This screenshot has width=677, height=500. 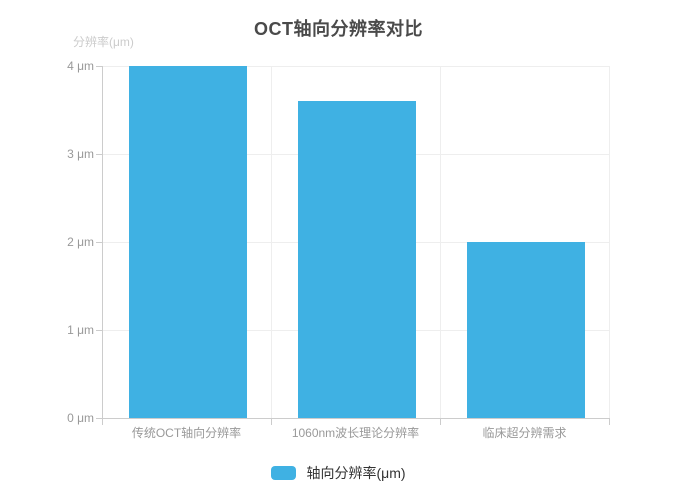 What do you see at coordinates (356, 66) in the screenshot?
I see `grid-line-horizontal` at bounding box center [356, 66].